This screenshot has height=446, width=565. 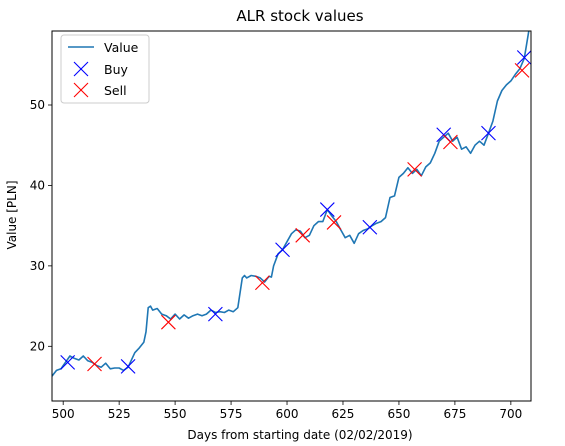 I want to click on legend-sell-marker, so click(x=81, y=90).